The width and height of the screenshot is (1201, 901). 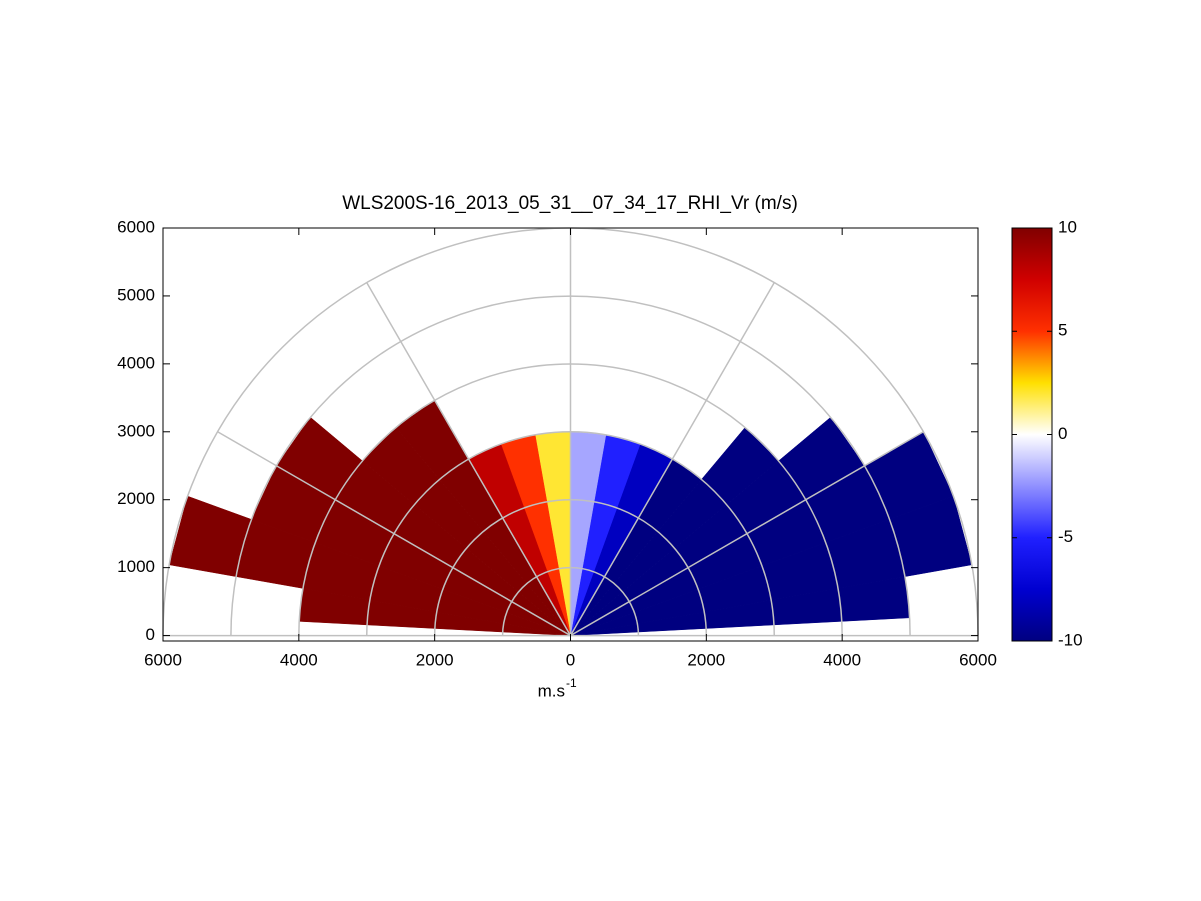 I want to click on y-tick-label: 2000, so click(x=136, y=498).